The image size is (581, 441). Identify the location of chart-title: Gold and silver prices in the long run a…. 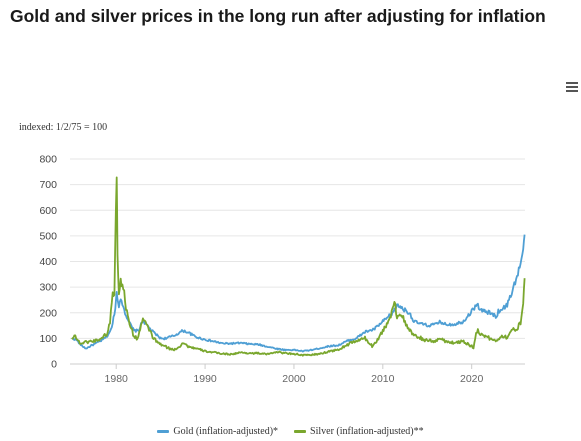
(278, 16).